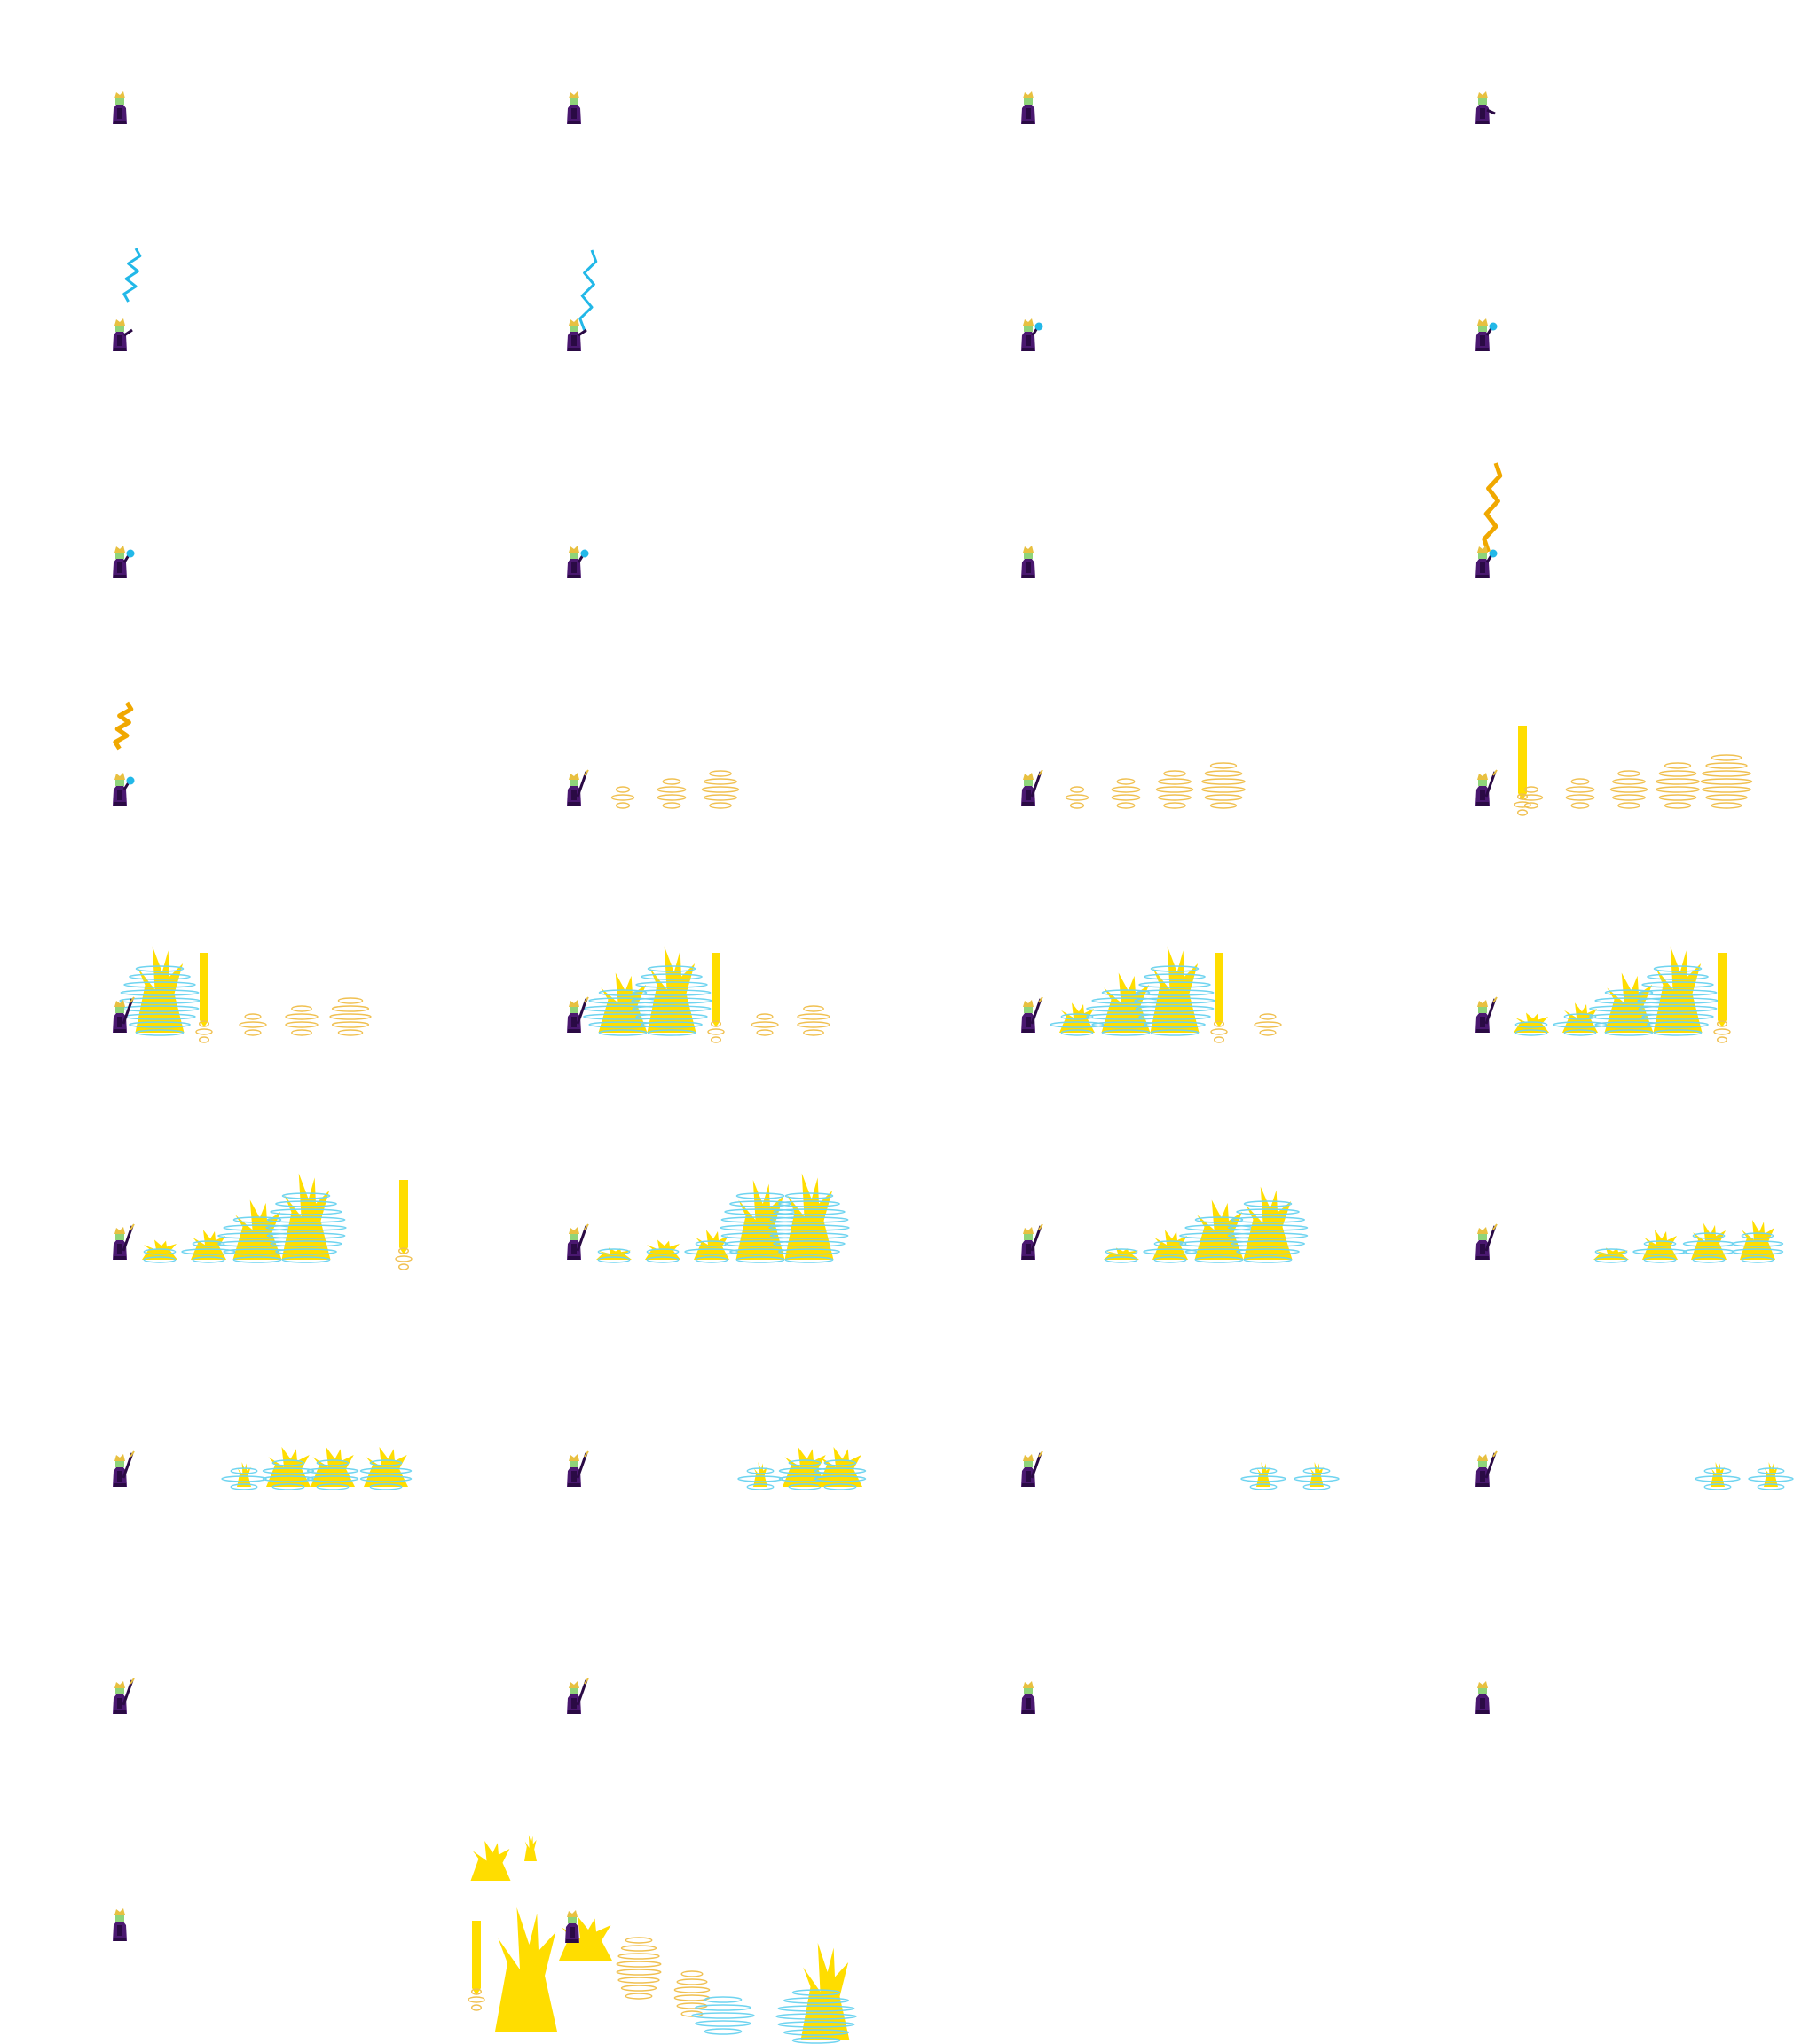 The image size is (1817, 2044). What do you see at coordinates (123, 726) in the screenshot?
I see `orange-spark` at bounding box center [123, 726].